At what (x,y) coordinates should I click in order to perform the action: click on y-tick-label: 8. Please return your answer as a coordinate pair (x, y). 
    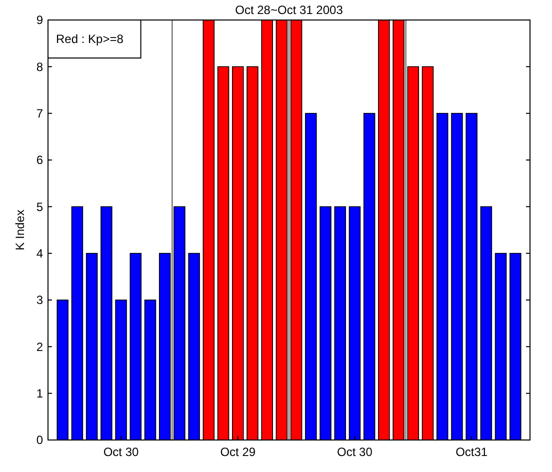
    Looking at the image, I should click on (40, 67).